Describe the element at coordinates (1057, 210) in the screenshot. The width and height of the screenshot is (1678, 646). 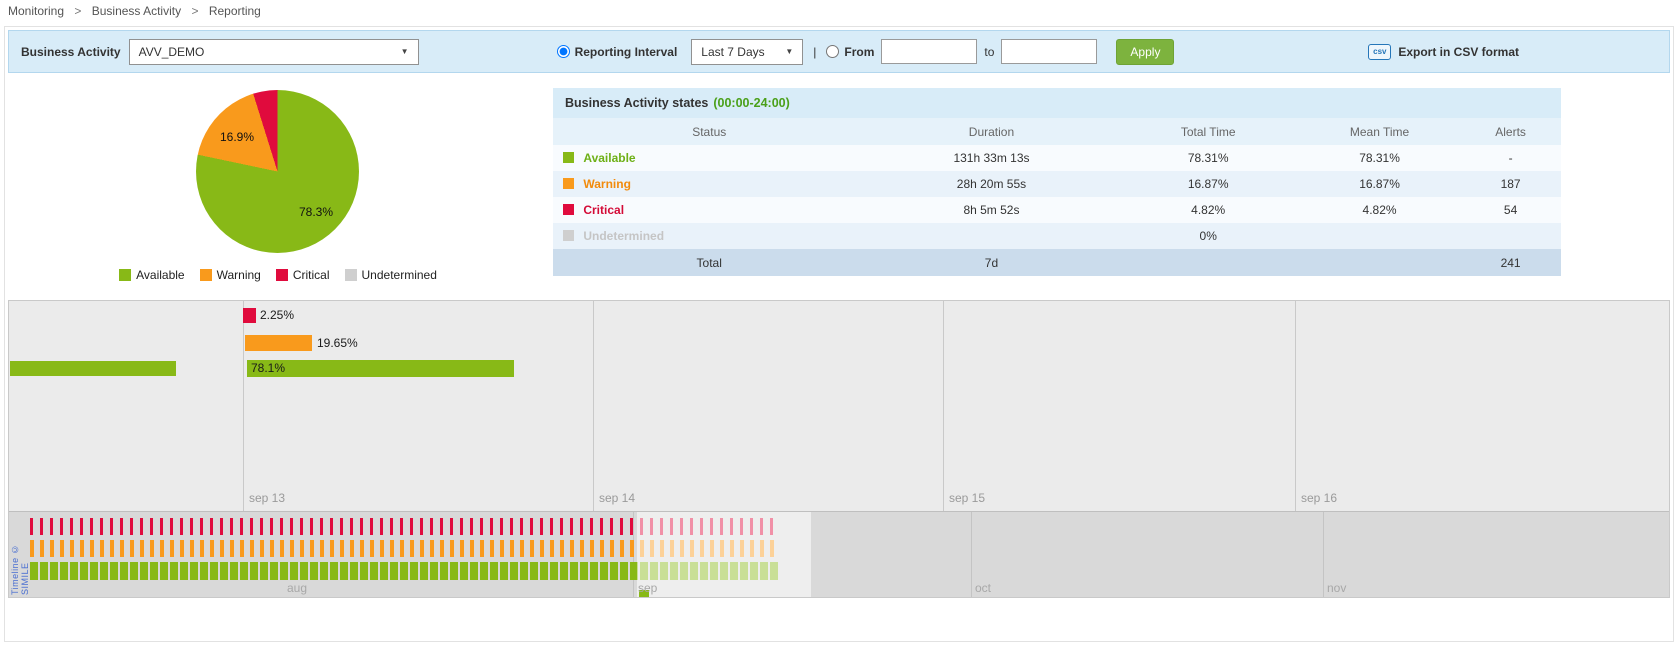
I see `table-row-critical: Critical 8h 5m 52s 4.82% 4.82% 54` at that location.